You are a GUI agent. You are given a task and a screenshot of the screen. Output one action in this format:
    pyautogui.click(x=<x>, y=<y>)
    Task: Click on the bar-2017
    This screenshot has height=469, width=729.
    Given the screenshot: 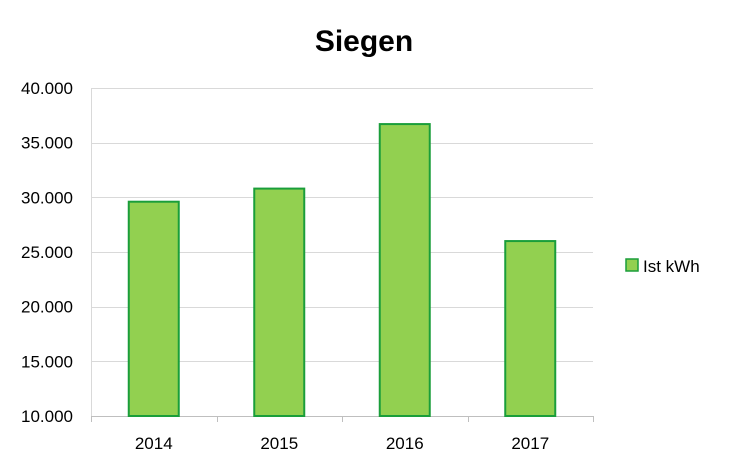 What is the action you would take?
    pyautogui.click(x=530, y=328)
    